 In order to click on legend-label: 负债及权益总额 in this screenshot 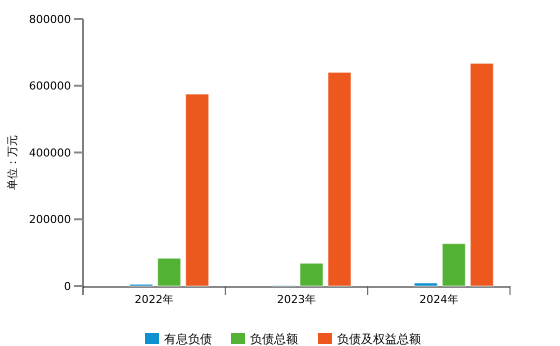, I will do `click(379, 339)`.